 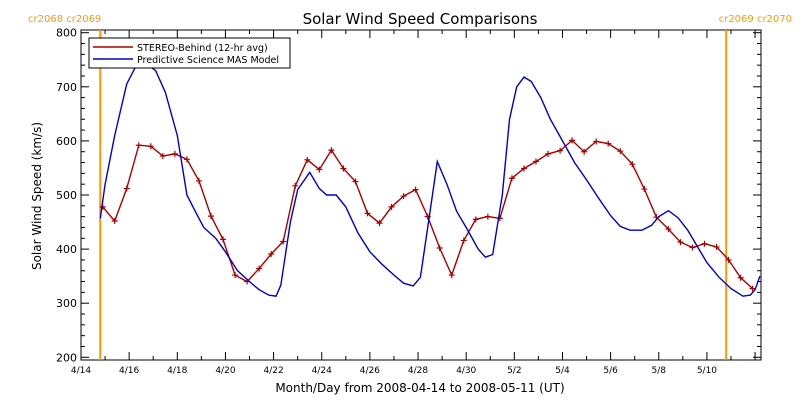 I want to click on y-tick-label: 800, so click(x=66, y=33).